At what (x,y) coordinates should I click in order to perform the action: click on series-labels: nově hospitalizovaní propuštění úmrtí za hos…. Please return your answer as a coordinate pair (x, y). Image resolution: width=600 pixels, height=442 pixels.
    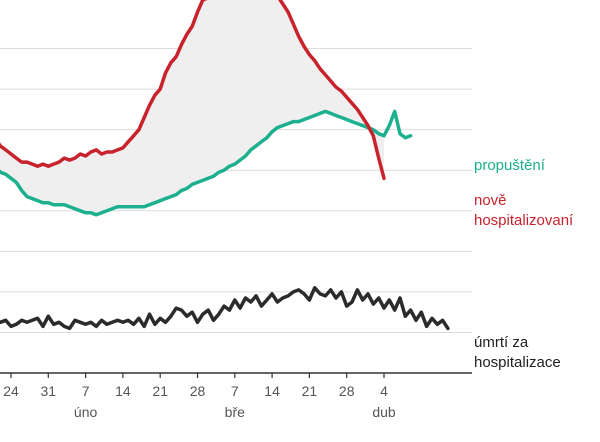
    Looking at the image, I should click on (524, 264).